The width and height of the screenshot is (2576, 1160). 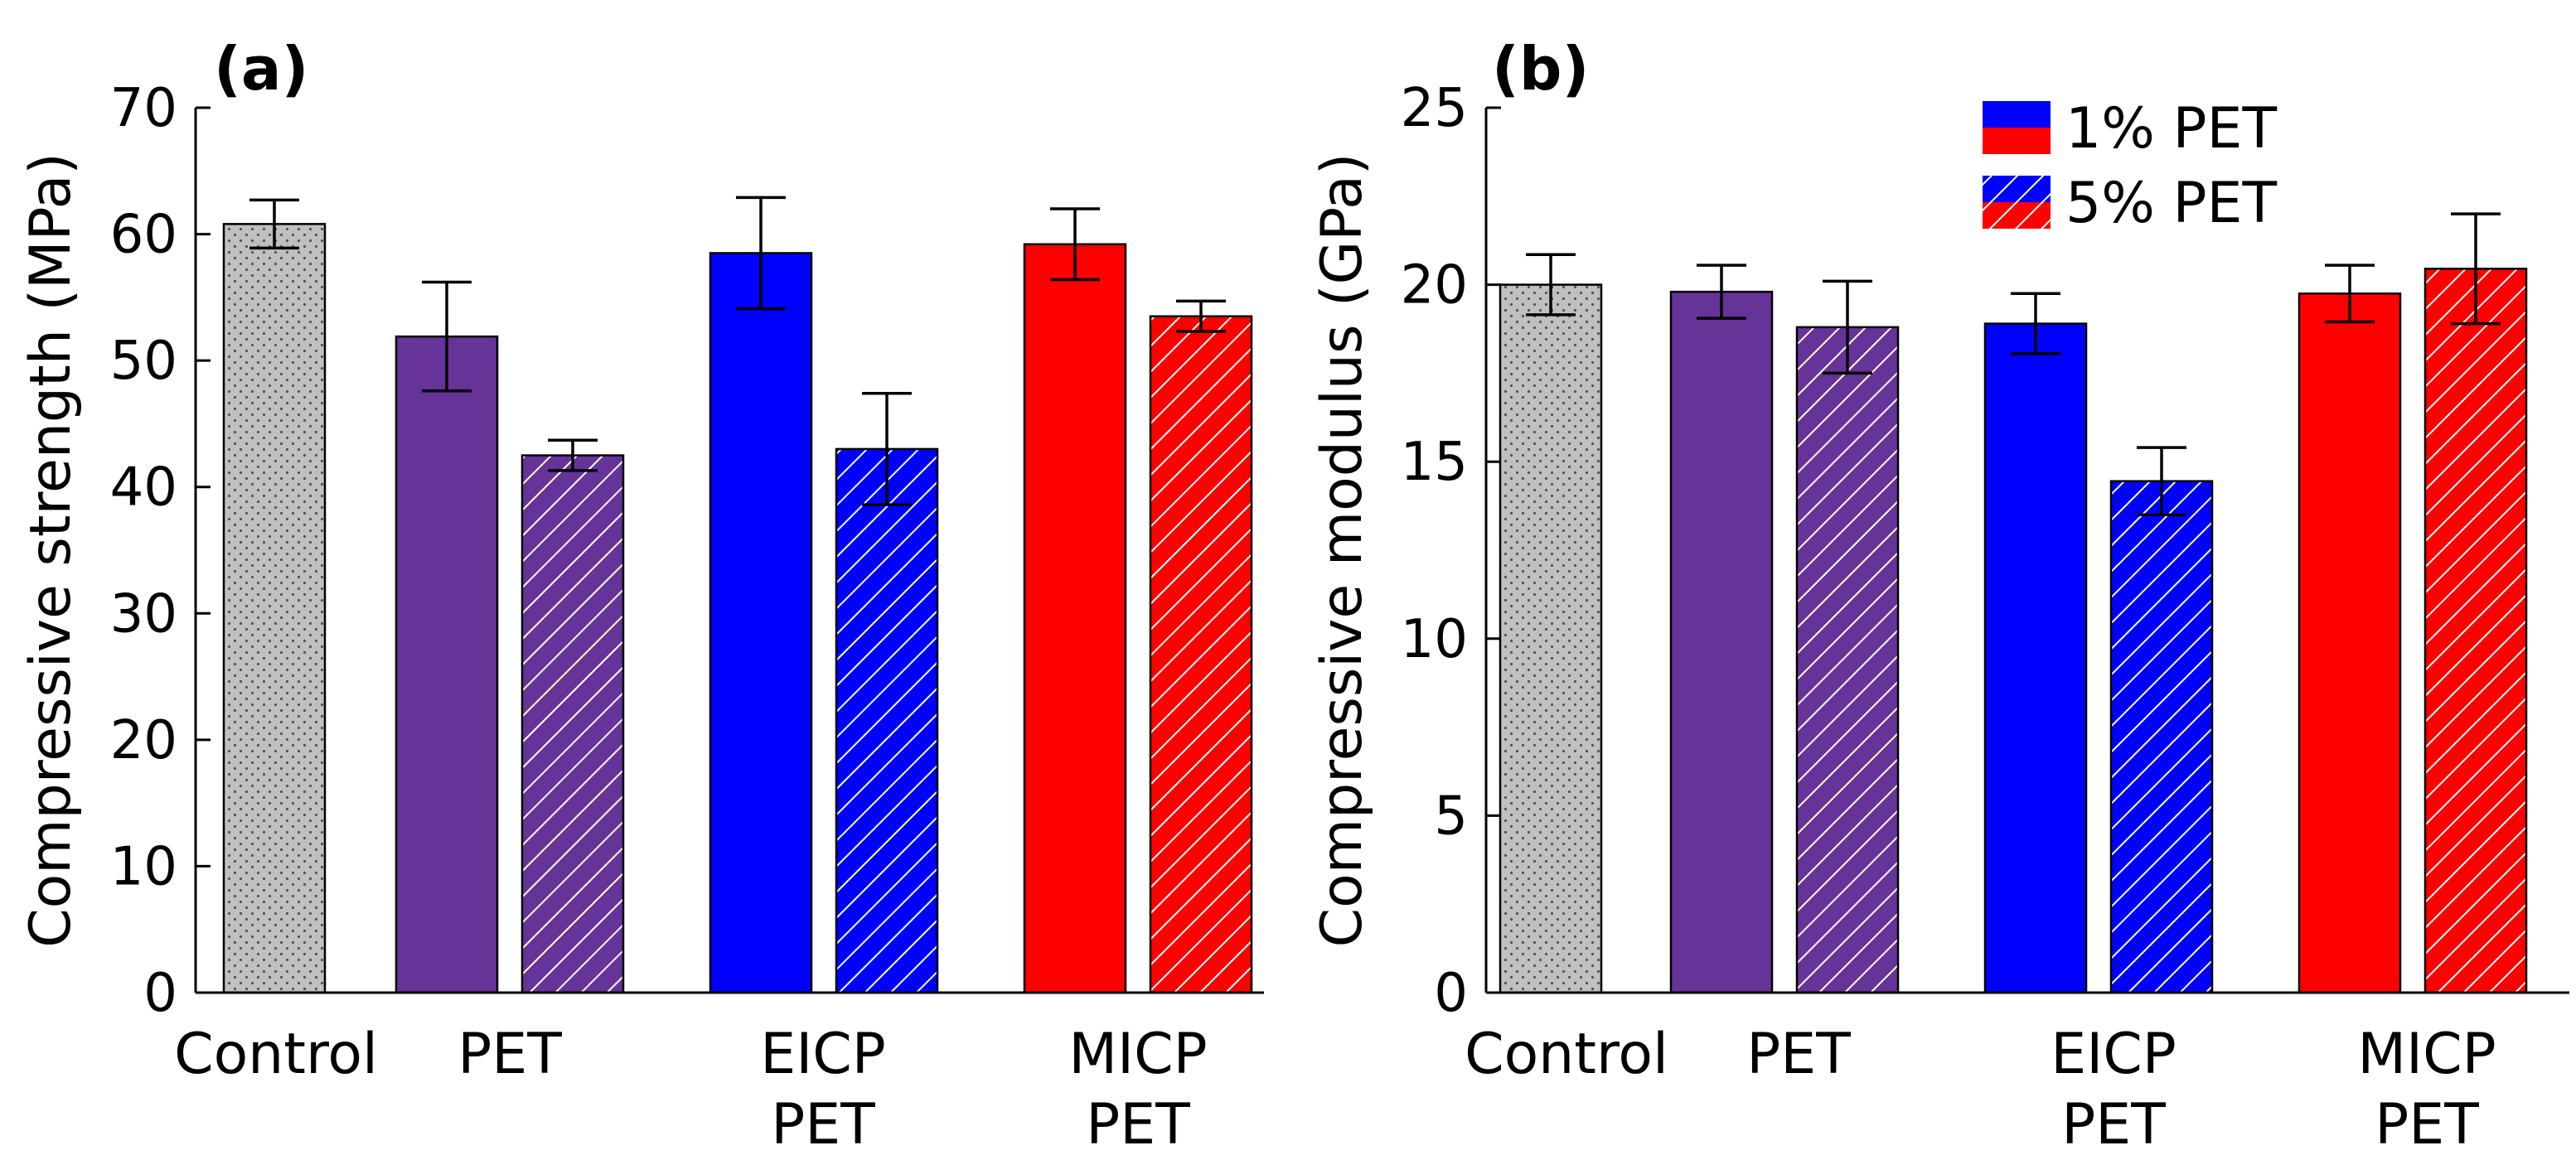 What do you see at coordinates (143, 614) in the screenshot?
I see `y-tick-label: 30` at bounding box center [143, 614].